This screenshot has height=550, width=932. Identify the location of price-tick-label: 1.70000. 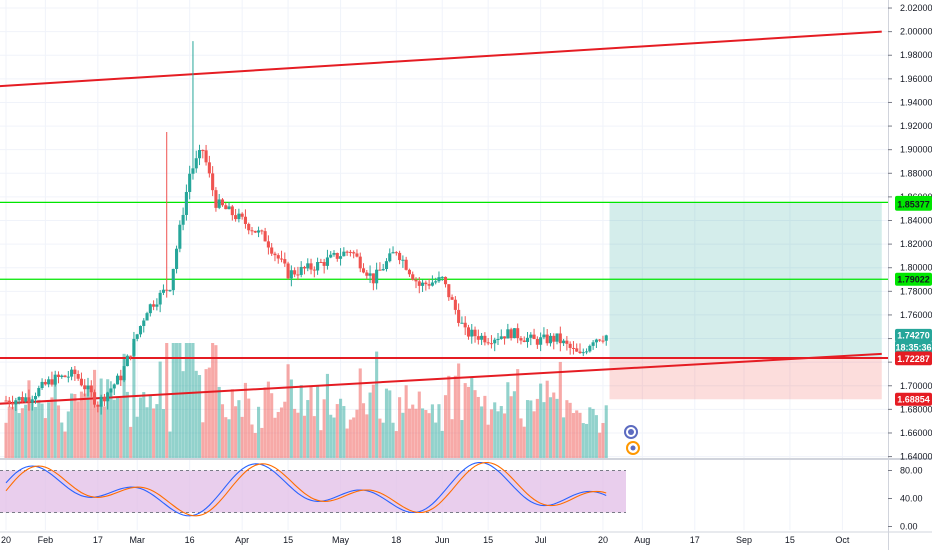
(916, 386).